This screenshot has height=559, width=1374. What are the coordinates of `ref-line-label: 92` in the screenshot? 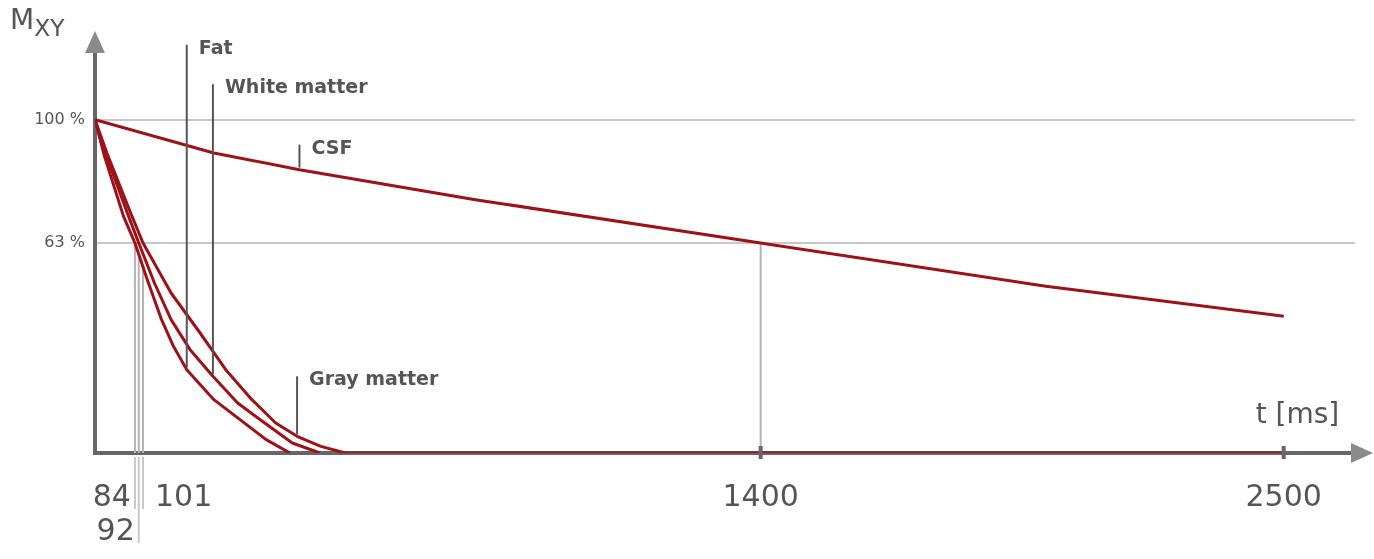 It's located at (115, 529).